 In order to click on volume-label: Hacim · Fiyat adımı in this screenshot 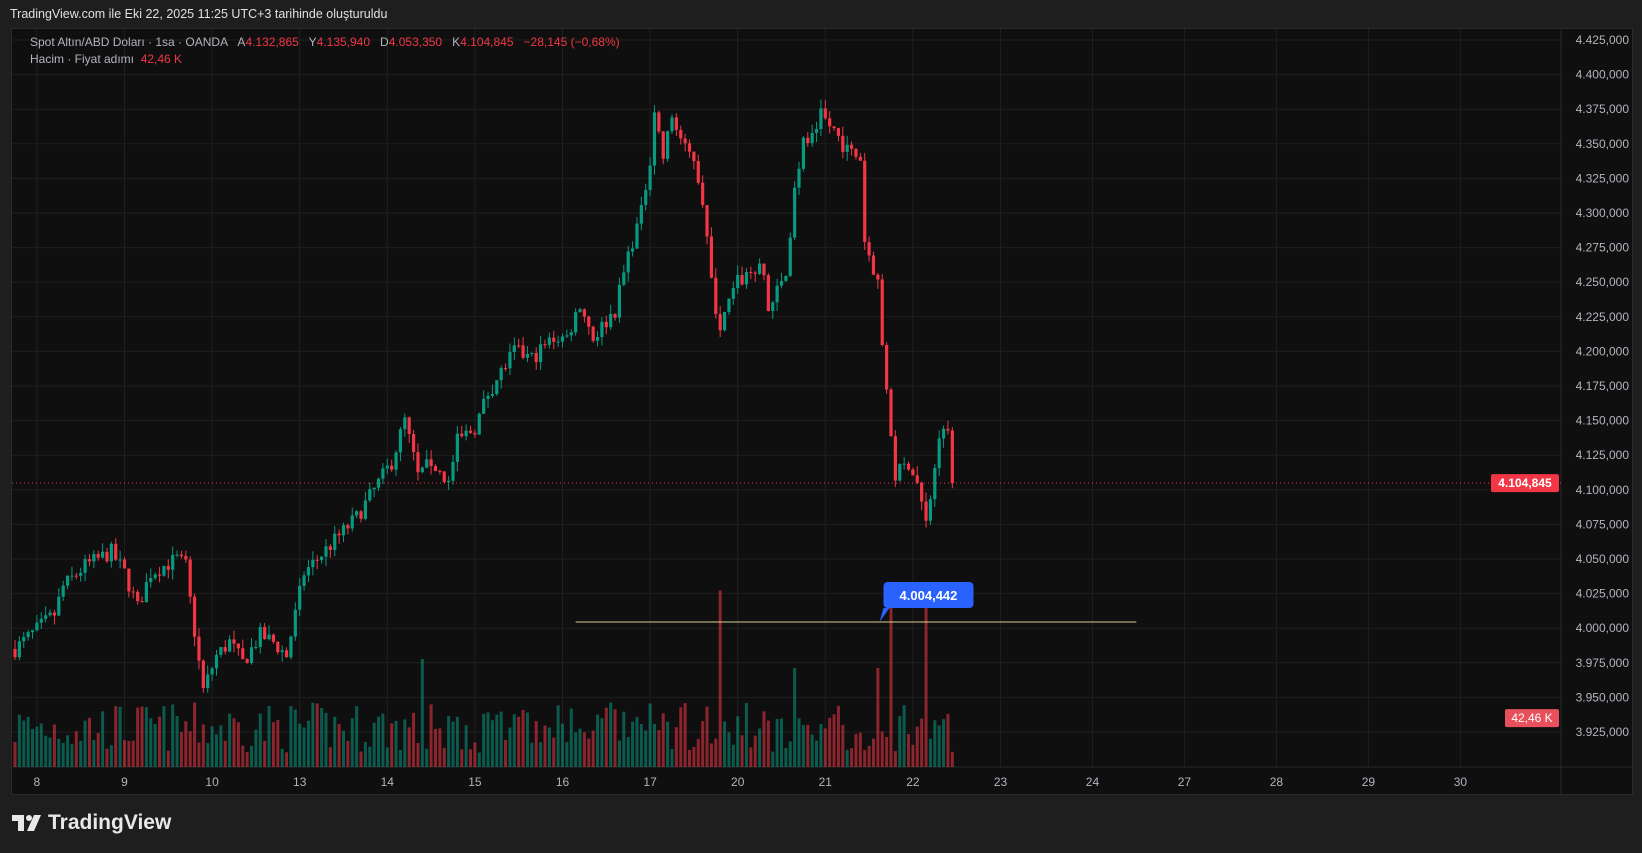, I will do `click(82, 59)`.